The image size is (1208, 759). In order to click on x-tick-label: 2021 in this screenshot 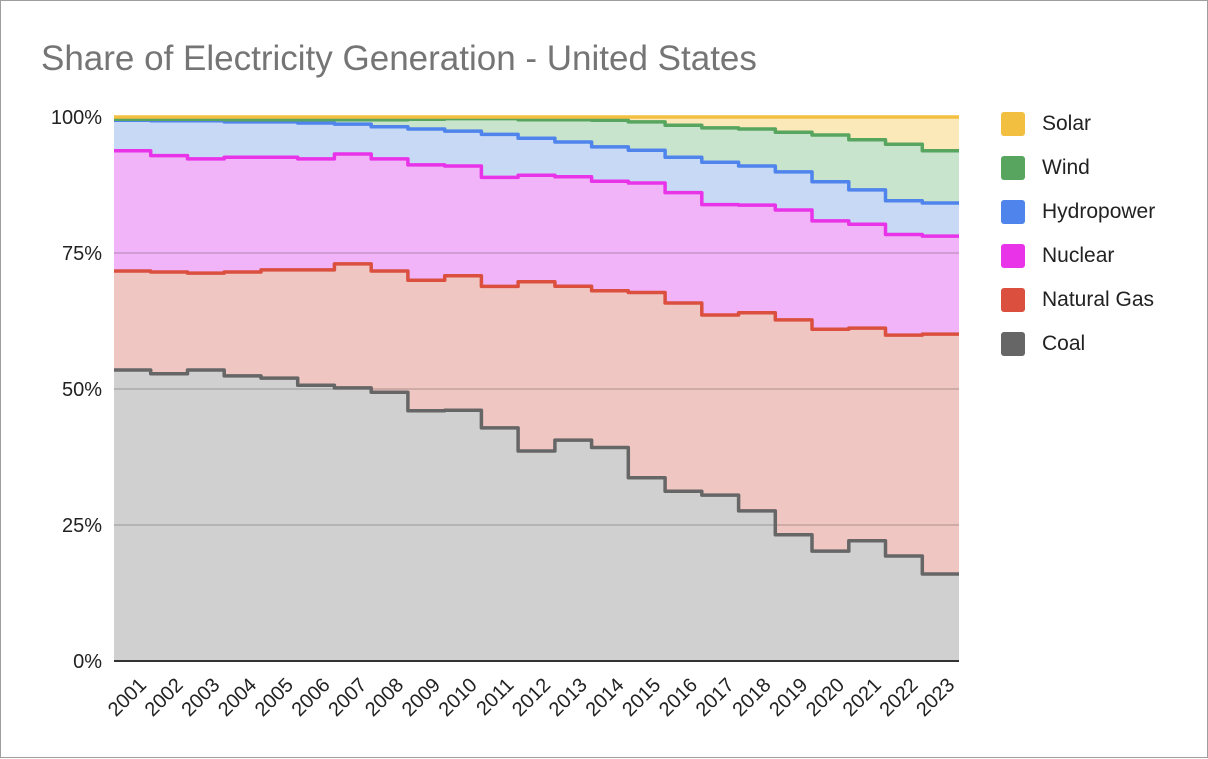, I will do `click(862, 697)`.